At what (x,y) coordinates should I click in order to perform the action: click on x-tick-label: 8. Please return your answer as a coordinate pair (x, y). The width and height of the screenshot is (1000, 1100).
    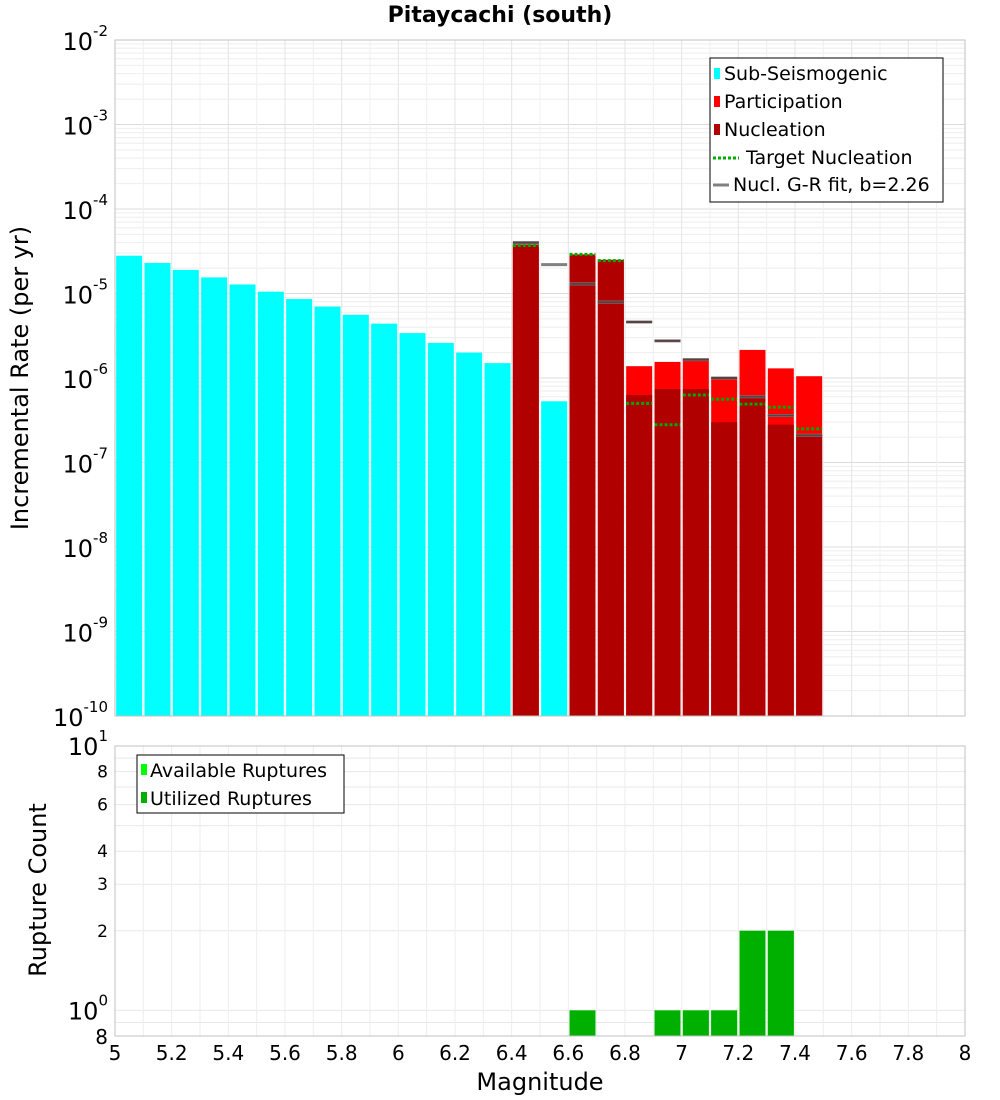
    Looking at the image, I should click on (965, 1053).